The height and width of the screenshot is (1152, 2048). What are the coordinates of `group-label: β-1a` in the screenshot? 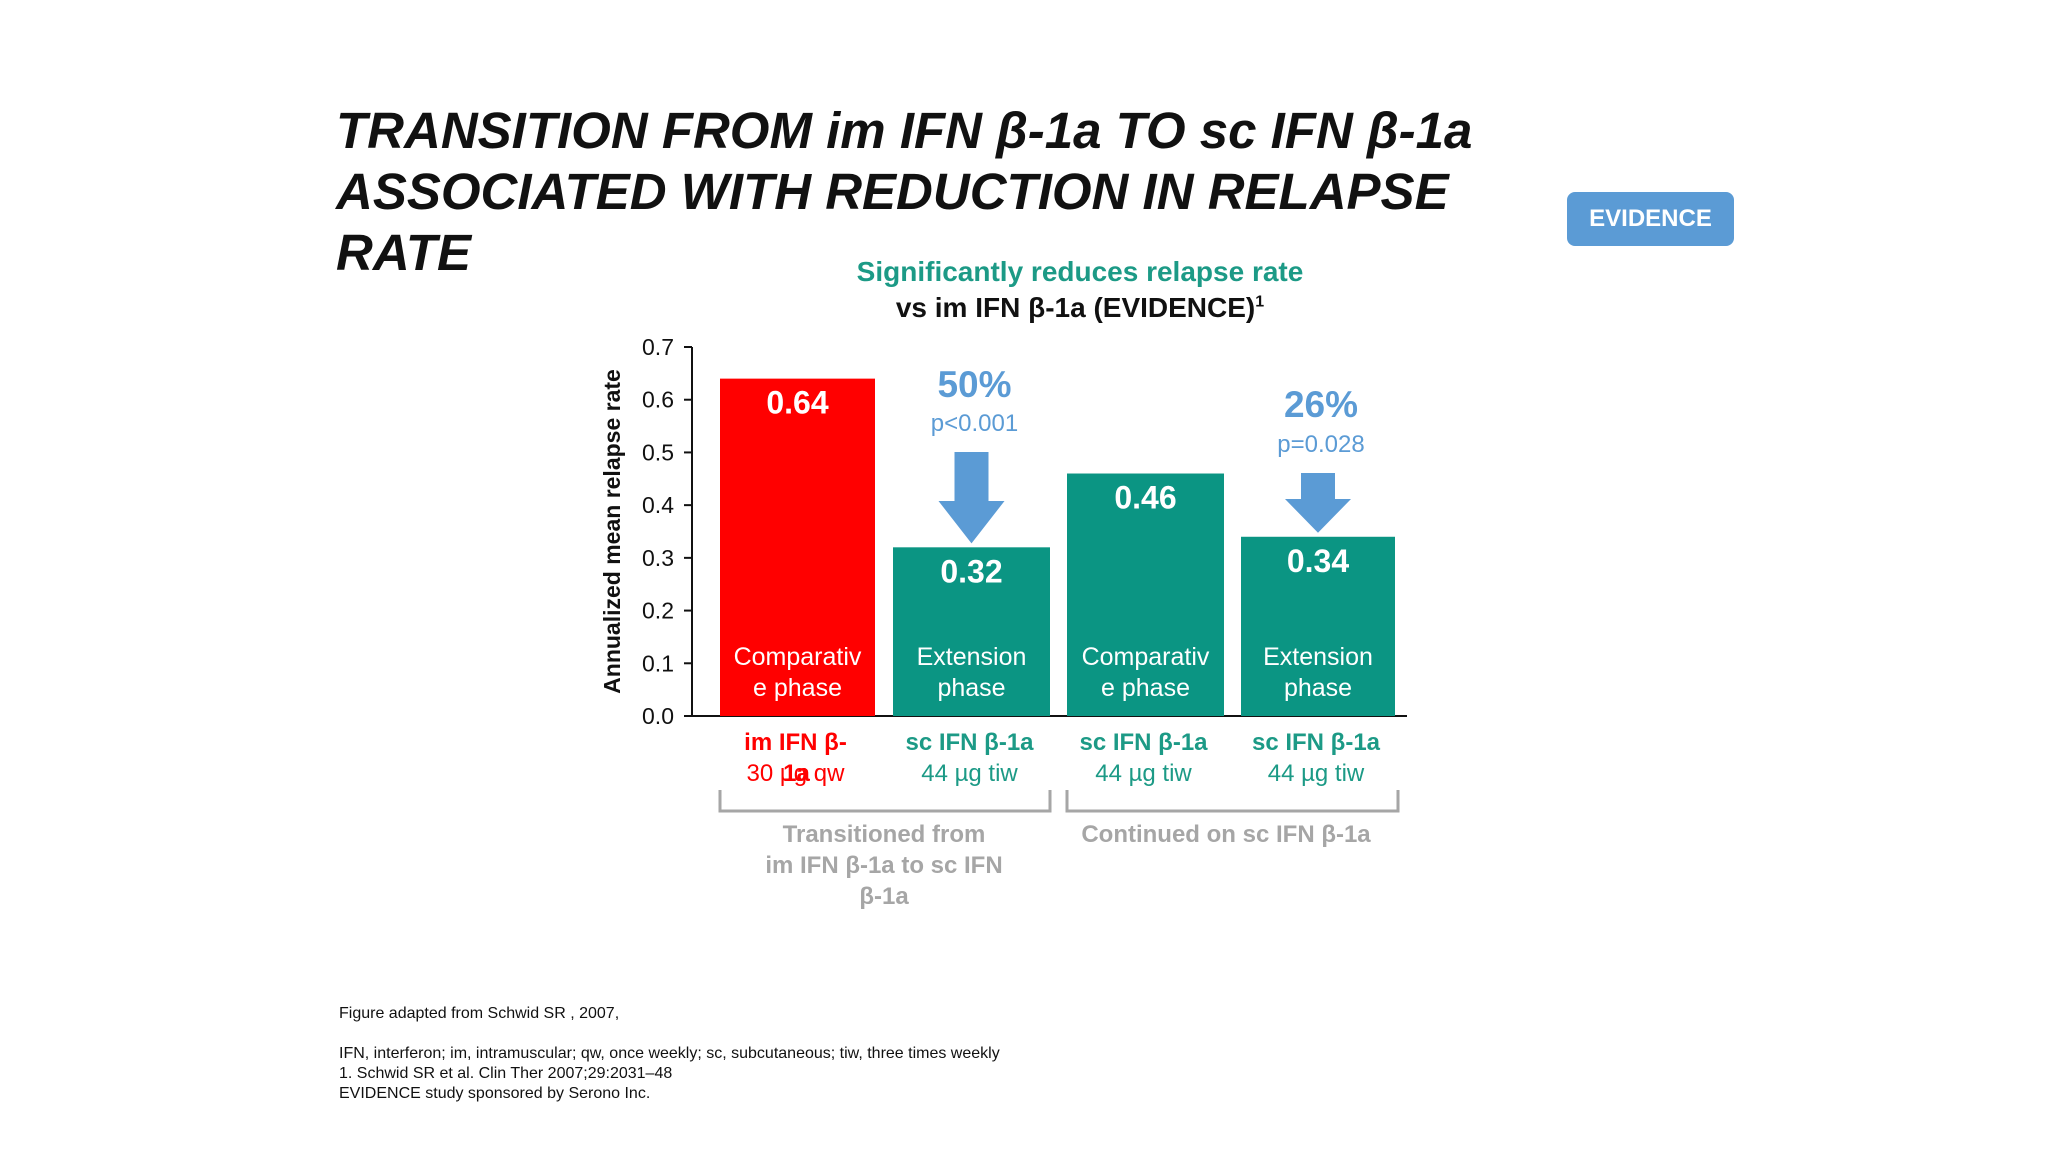 It's located at (884, 896).